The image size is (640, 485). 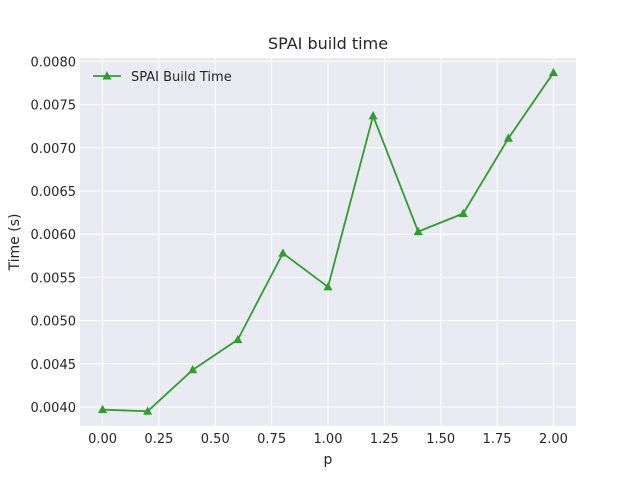 What do you see at coordinates (384, 439) in the screenshot?
I see `x-tick-label: 1.25` at bounding box center [384, 439].